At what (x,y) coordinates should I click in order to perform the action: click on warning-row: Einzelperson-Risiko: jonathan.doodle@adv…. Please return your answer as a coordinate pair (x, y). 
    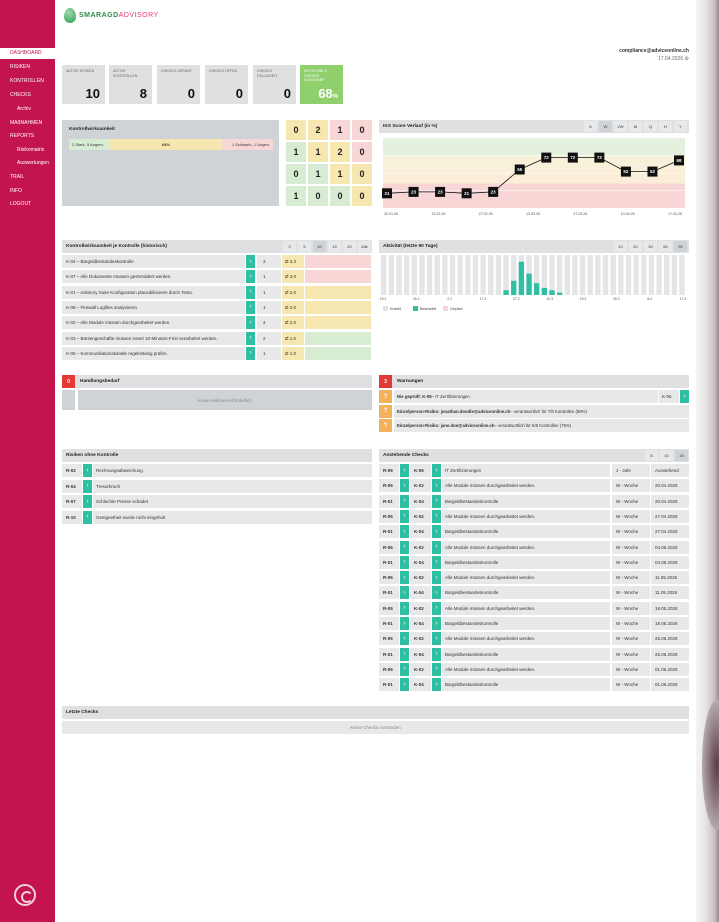
    Looking at the image, I should click on (541, 411).